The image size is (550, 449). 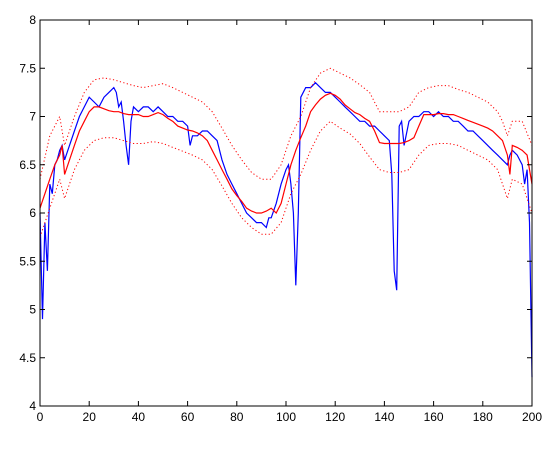 I want to click on y-tick-label: 4, so click(x=32, y=406).